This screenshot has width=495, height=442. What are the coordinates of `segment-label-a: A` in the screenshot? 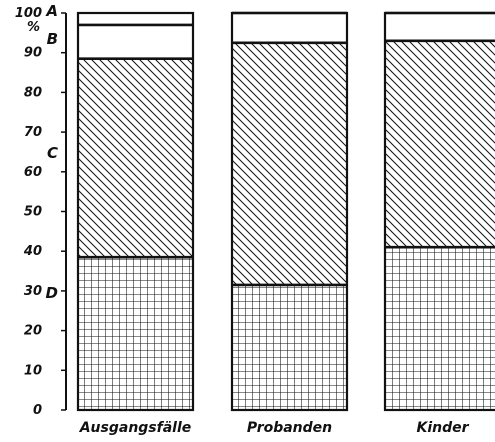 It's located at (51, 11).